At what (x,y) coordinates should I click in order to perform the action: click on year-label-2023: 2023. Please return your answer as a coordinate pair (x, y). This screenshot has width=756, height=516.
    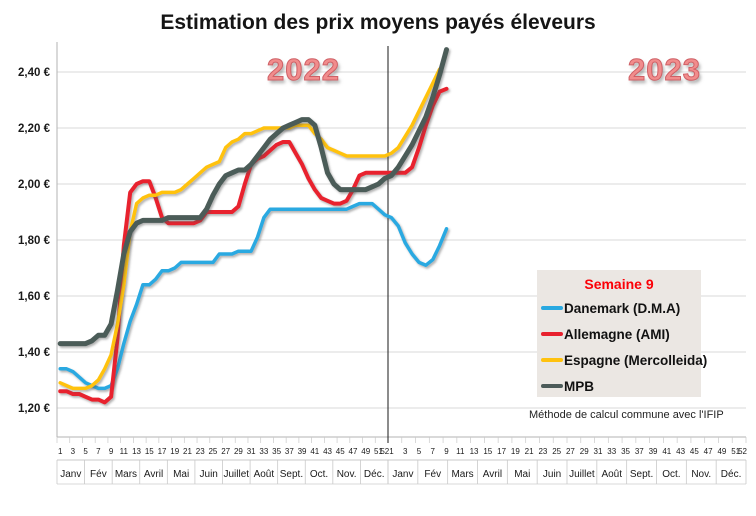
    Looking at the image, I should click on (664, 70).